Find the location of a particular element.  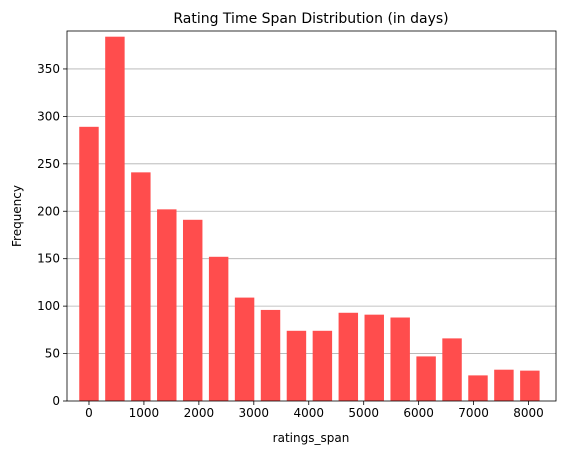

x-tick-label: 0 is located at coordinates (89, 413).